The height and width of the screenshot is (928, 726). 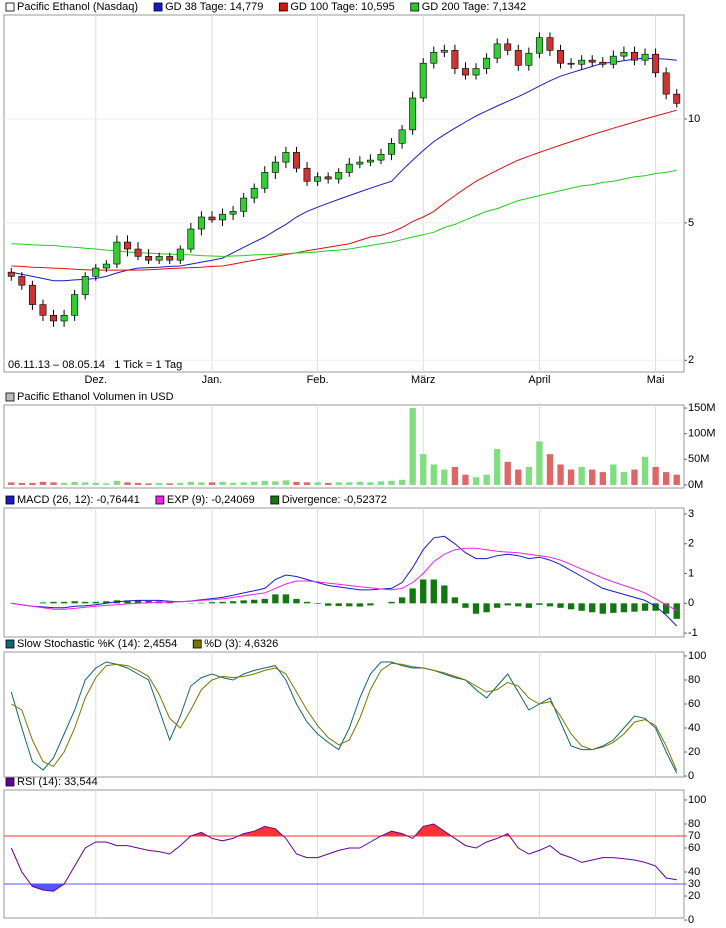 What do you see at coordinates (77, 7) in the screenshot?
I see `legend-label: Pacific Ethanol (Nasdaq)` at bounding box center [77, 7].